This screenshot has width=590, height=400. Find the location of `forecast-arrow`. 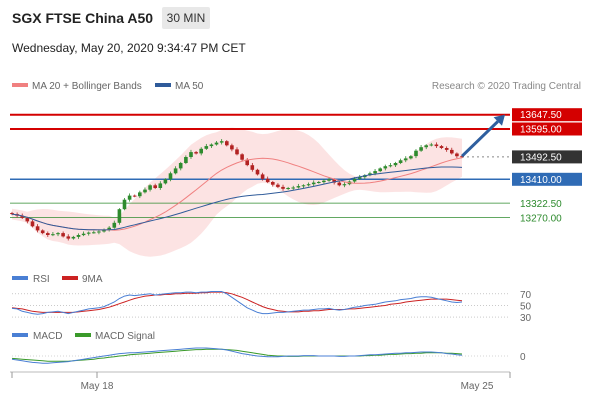

forecast-arrow is located at coordinates (479, 139).